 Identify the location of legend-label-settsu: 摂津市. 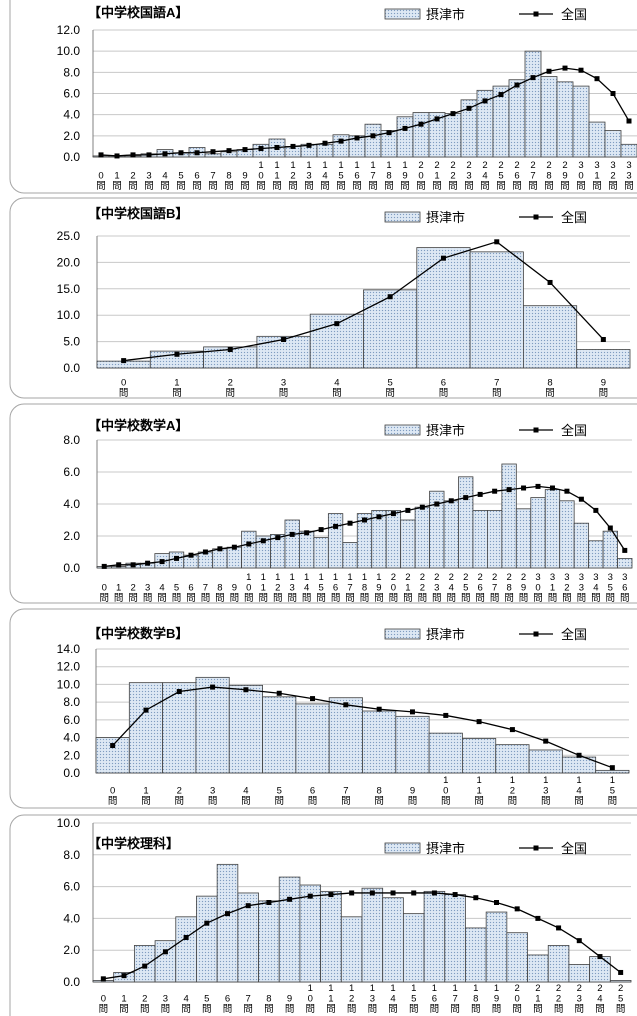
(445, 848).